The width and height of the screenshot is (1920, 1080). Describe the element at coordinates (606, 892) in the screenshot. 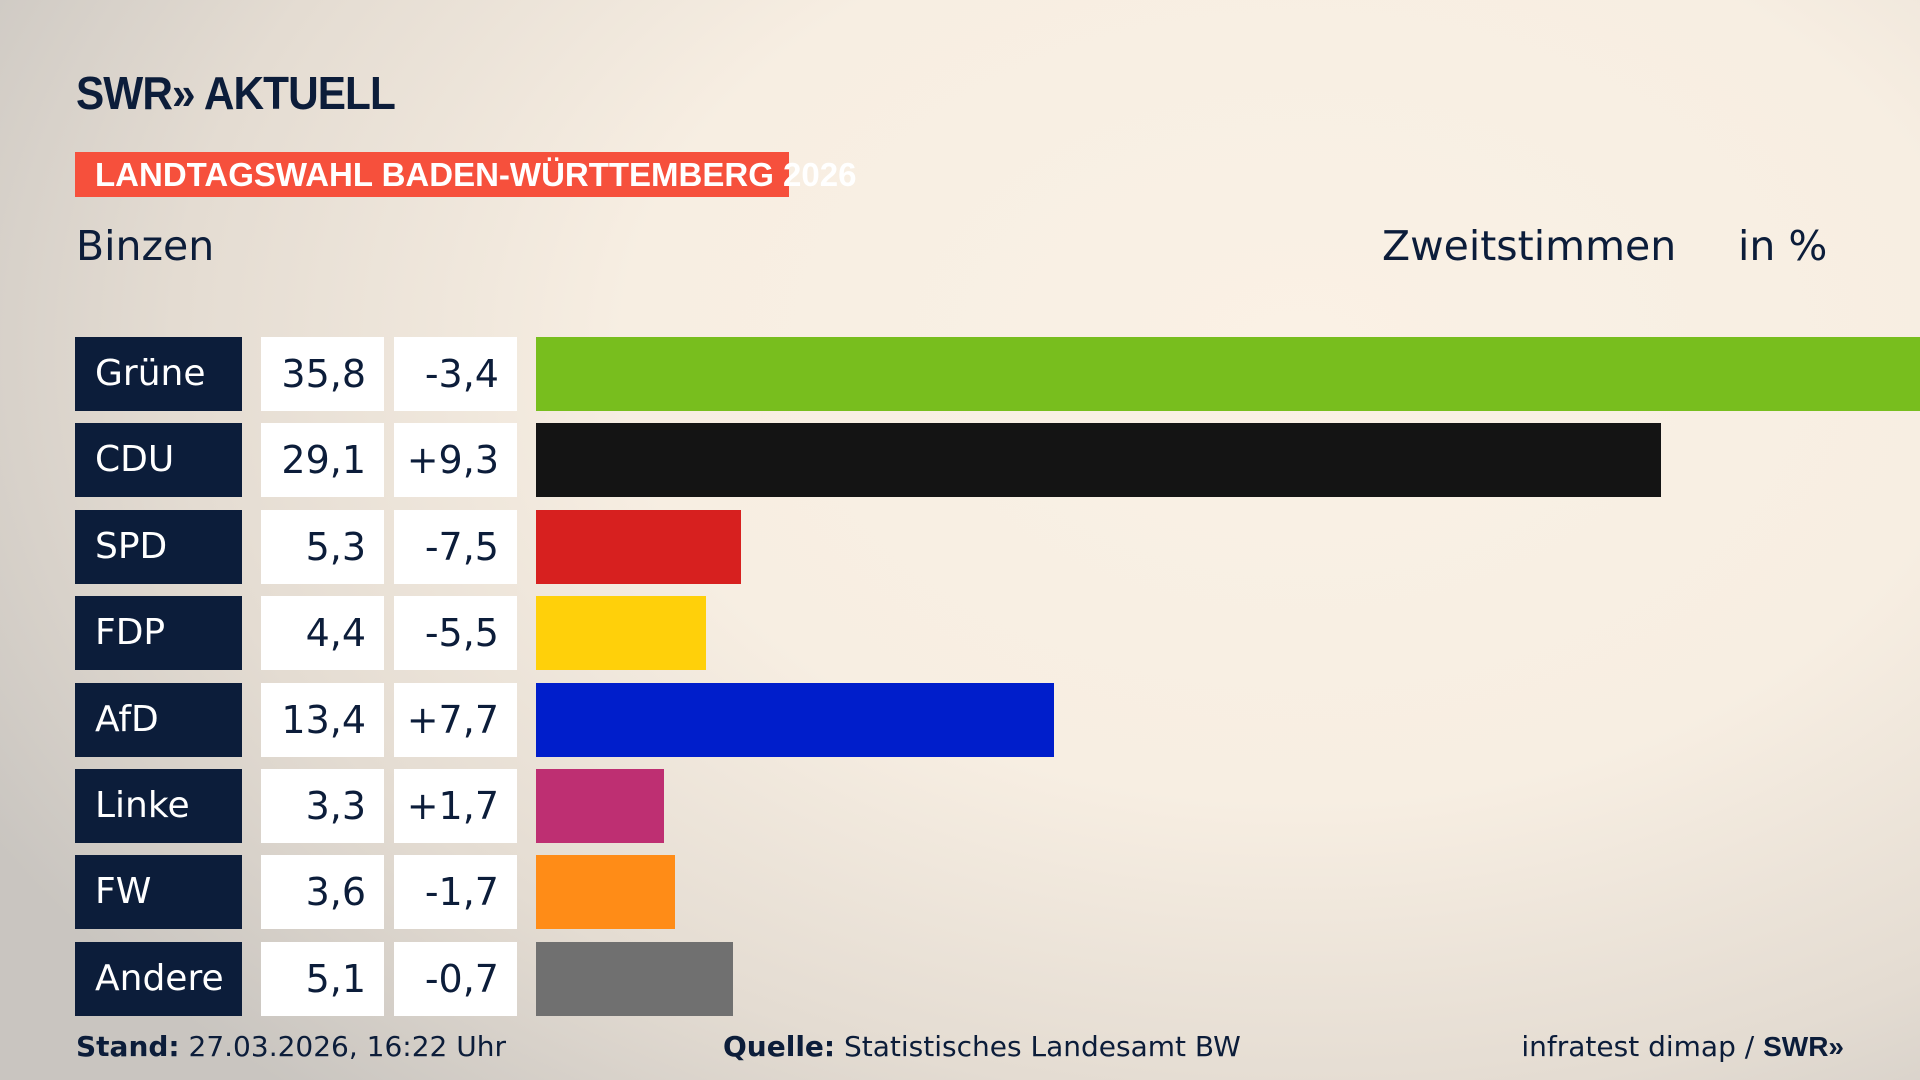

I see `bar-fw` at that location.